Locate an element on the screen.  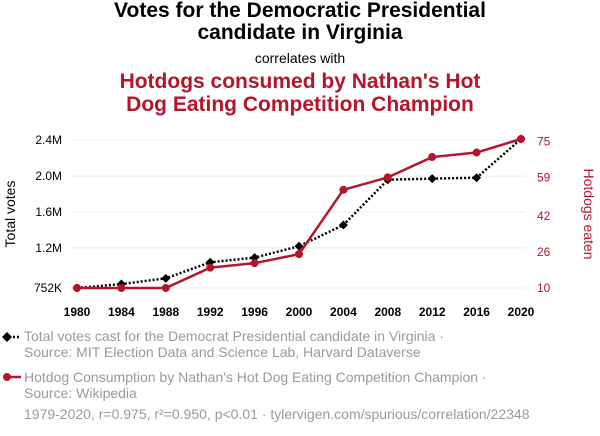
right-tick-label: 42 is located at coordinates (544, 216).